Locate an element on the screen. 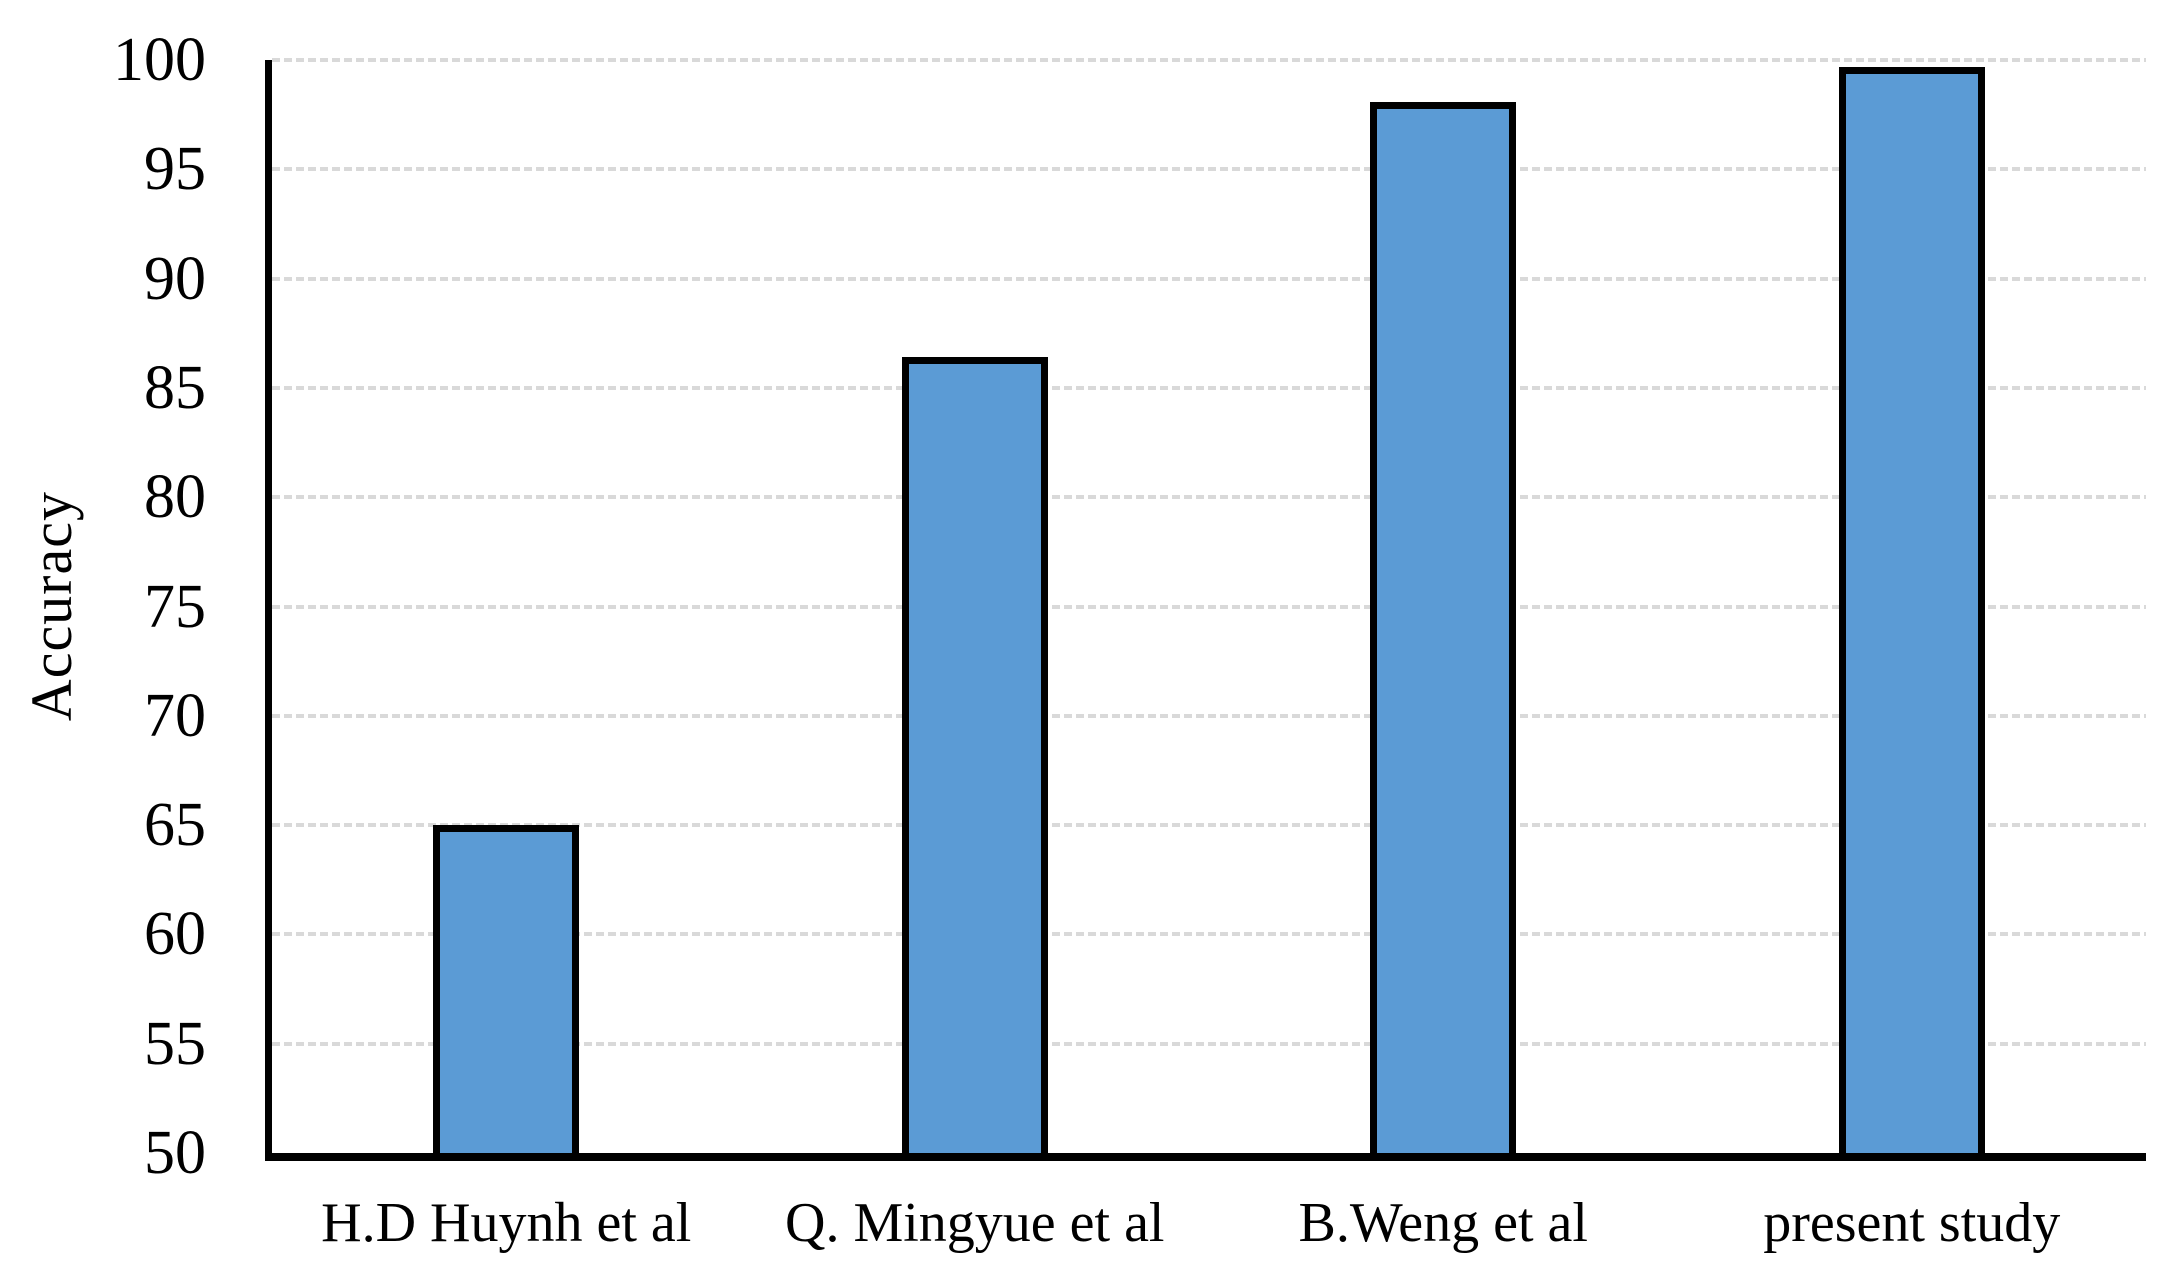 The image size is (2178, 1283). x-category-label: present study is located at coordinates (1912, 1223).